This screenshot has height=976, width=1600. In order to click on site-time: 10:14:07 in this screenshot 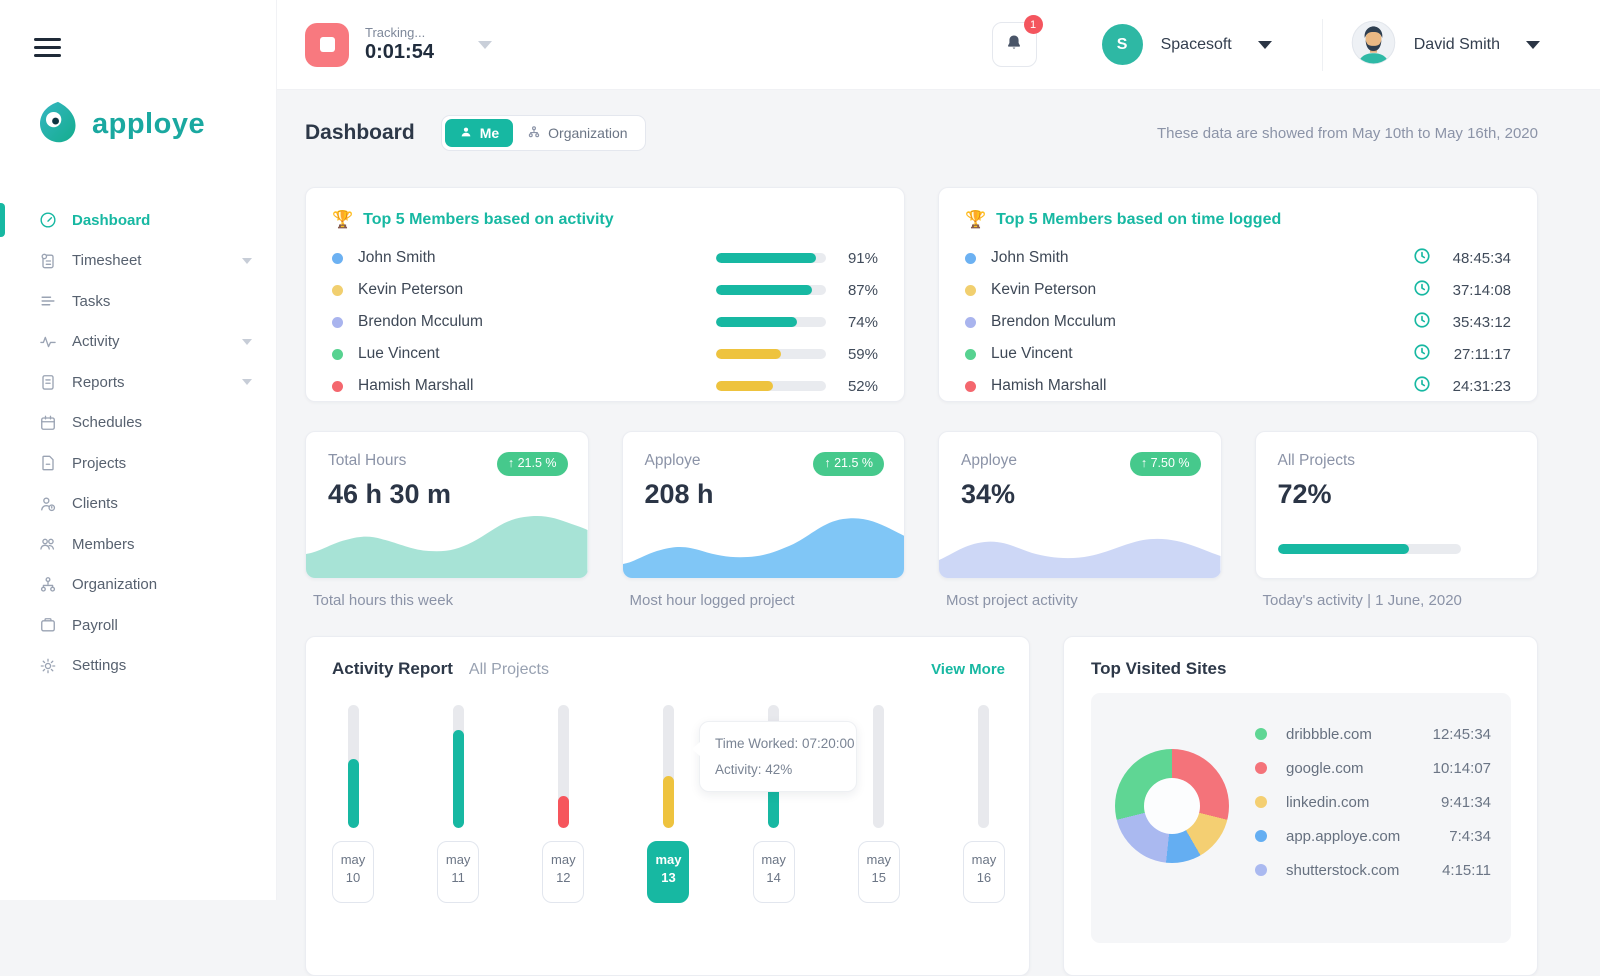, I will do `click(1461, 768)`.